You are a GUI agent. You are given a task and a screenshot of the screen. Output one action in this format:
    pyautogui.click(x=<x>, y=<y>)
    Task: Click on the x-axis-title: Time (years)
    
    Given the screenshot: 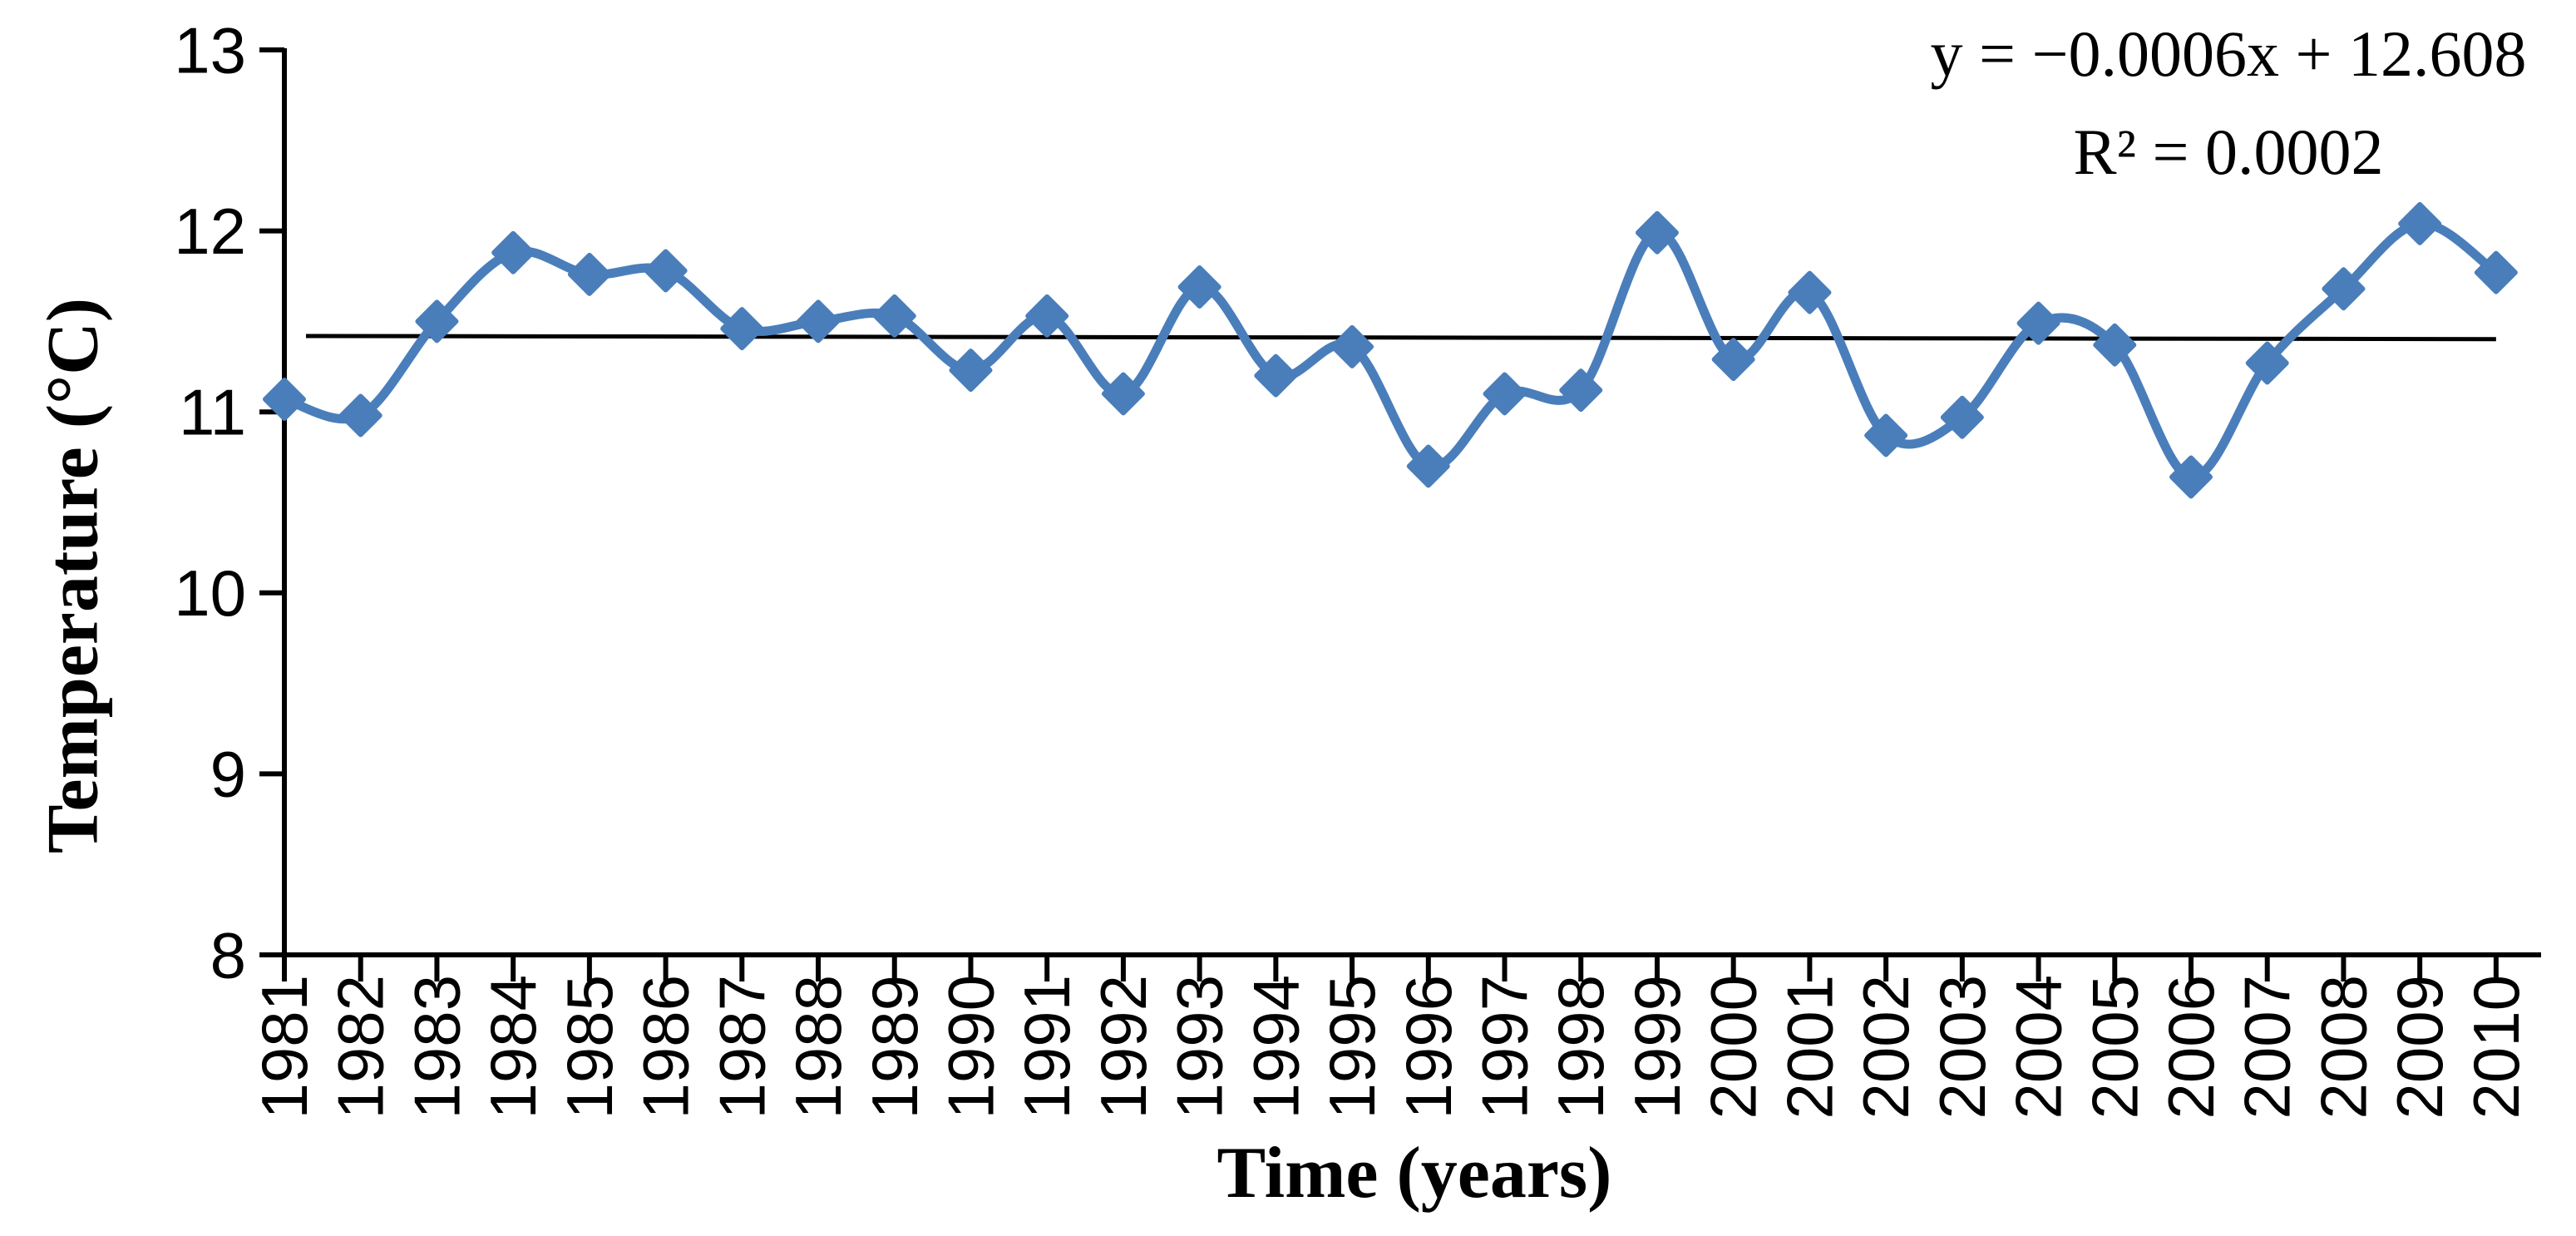 What is the action you would take?
    pyautogui.click(x=1414, y=1173)
    